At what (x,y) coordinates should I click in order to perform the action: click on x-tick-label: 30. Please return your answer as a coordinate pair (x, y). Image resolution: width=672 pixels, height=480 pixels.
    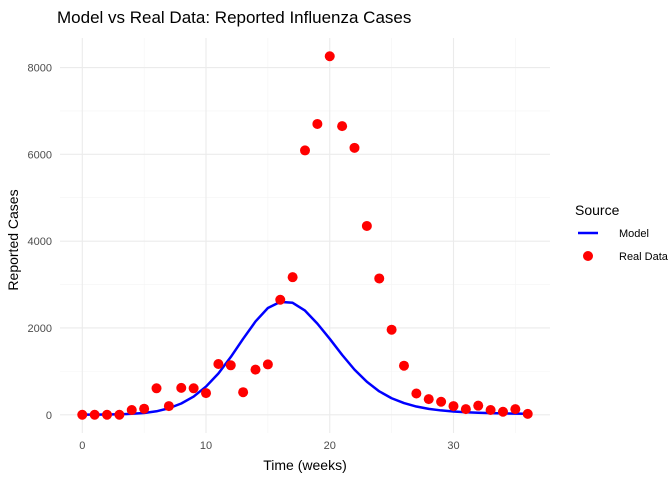
    Looking at the image, I should click on (453, 446).